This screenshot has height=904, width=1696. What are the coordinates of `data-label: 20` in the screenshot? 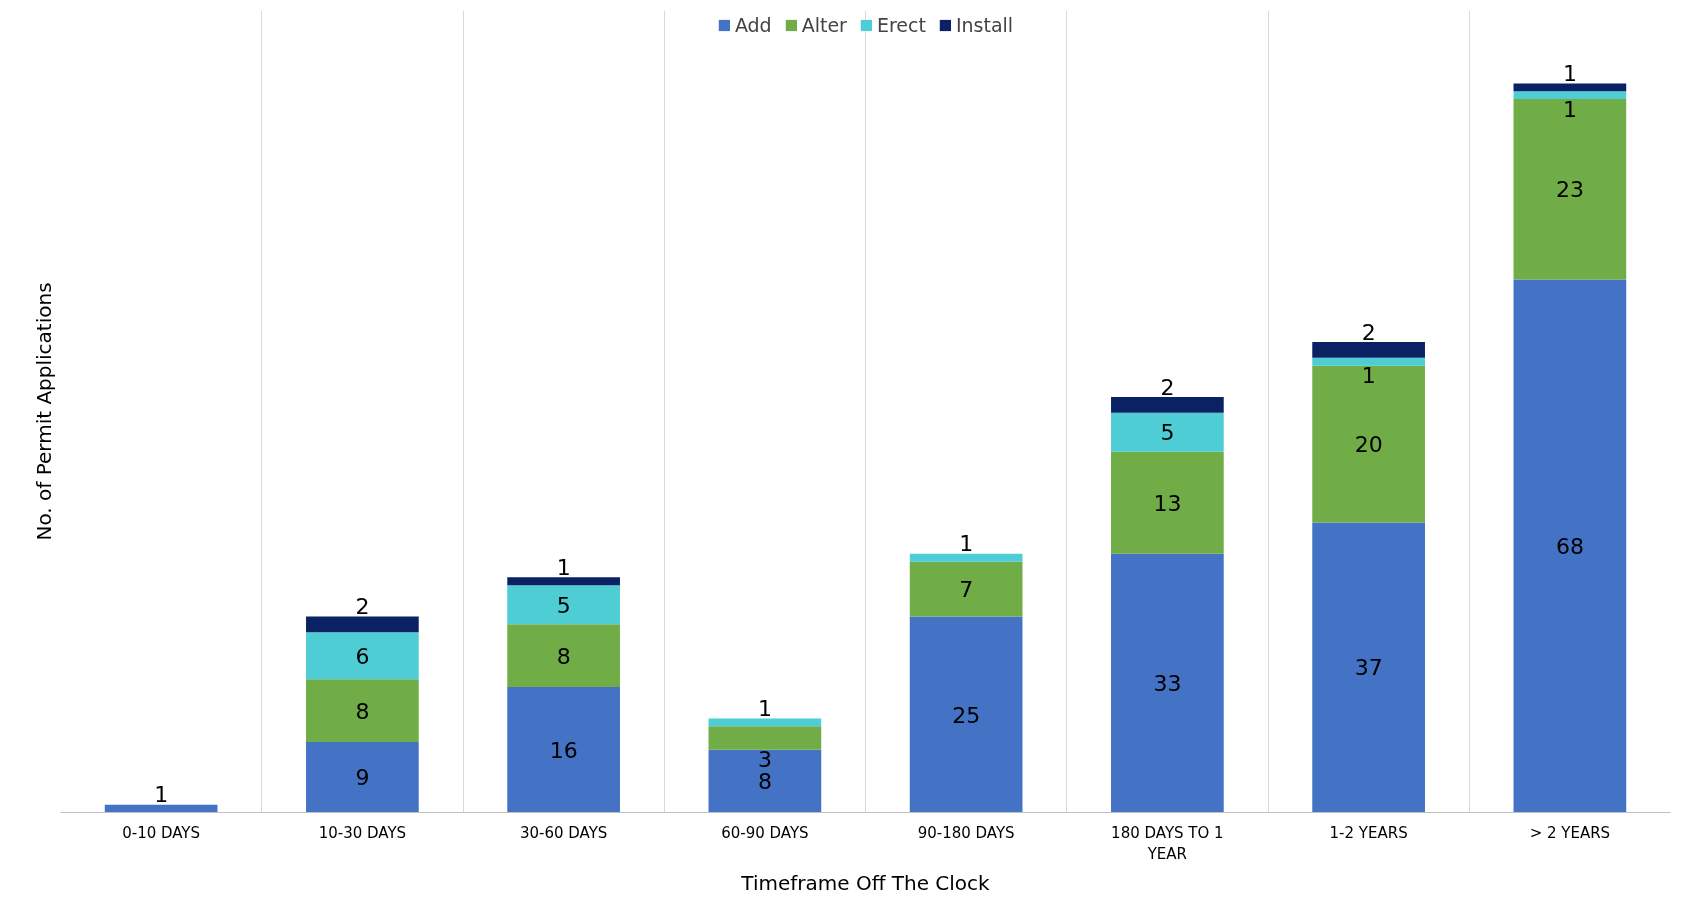 It's located at (1368, 445).